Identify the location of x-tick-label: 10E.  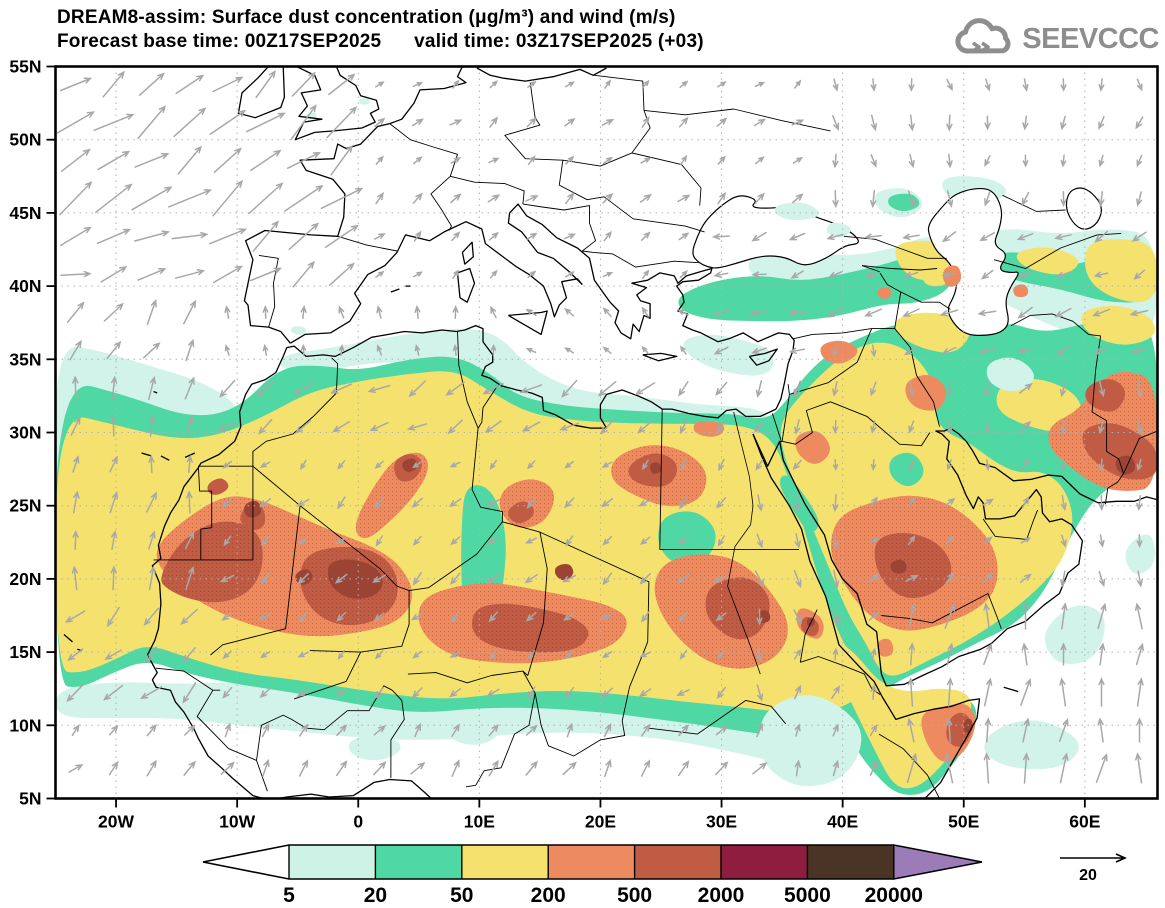
(479, 822).